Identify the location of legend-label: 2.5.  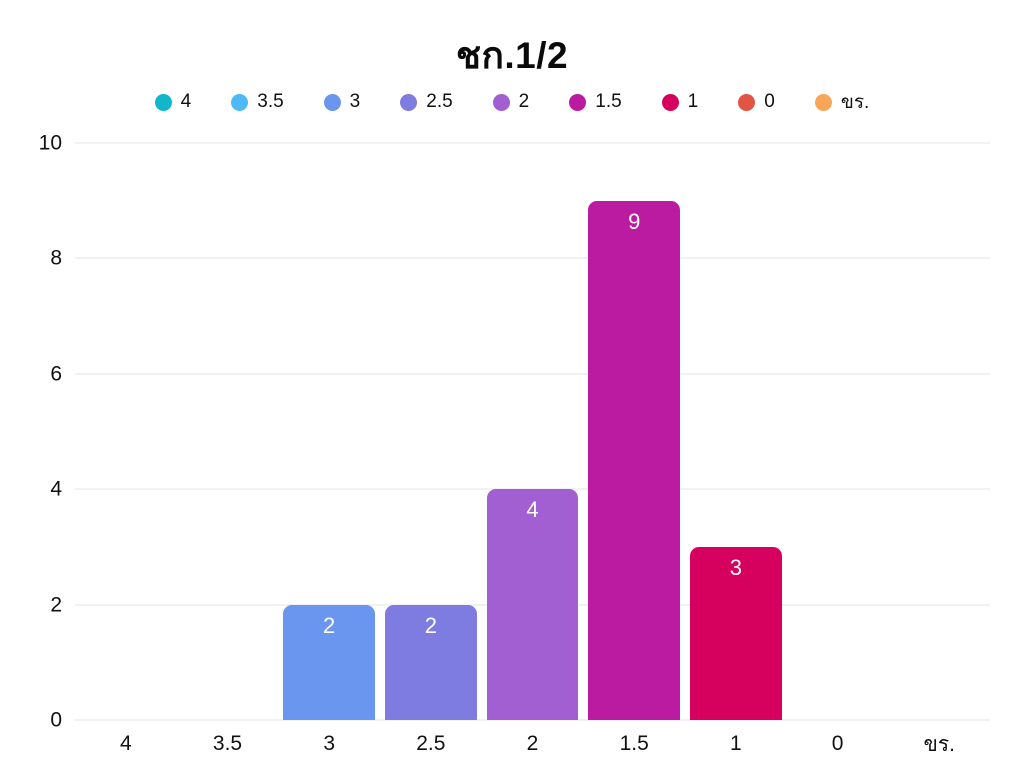
(439, 101).